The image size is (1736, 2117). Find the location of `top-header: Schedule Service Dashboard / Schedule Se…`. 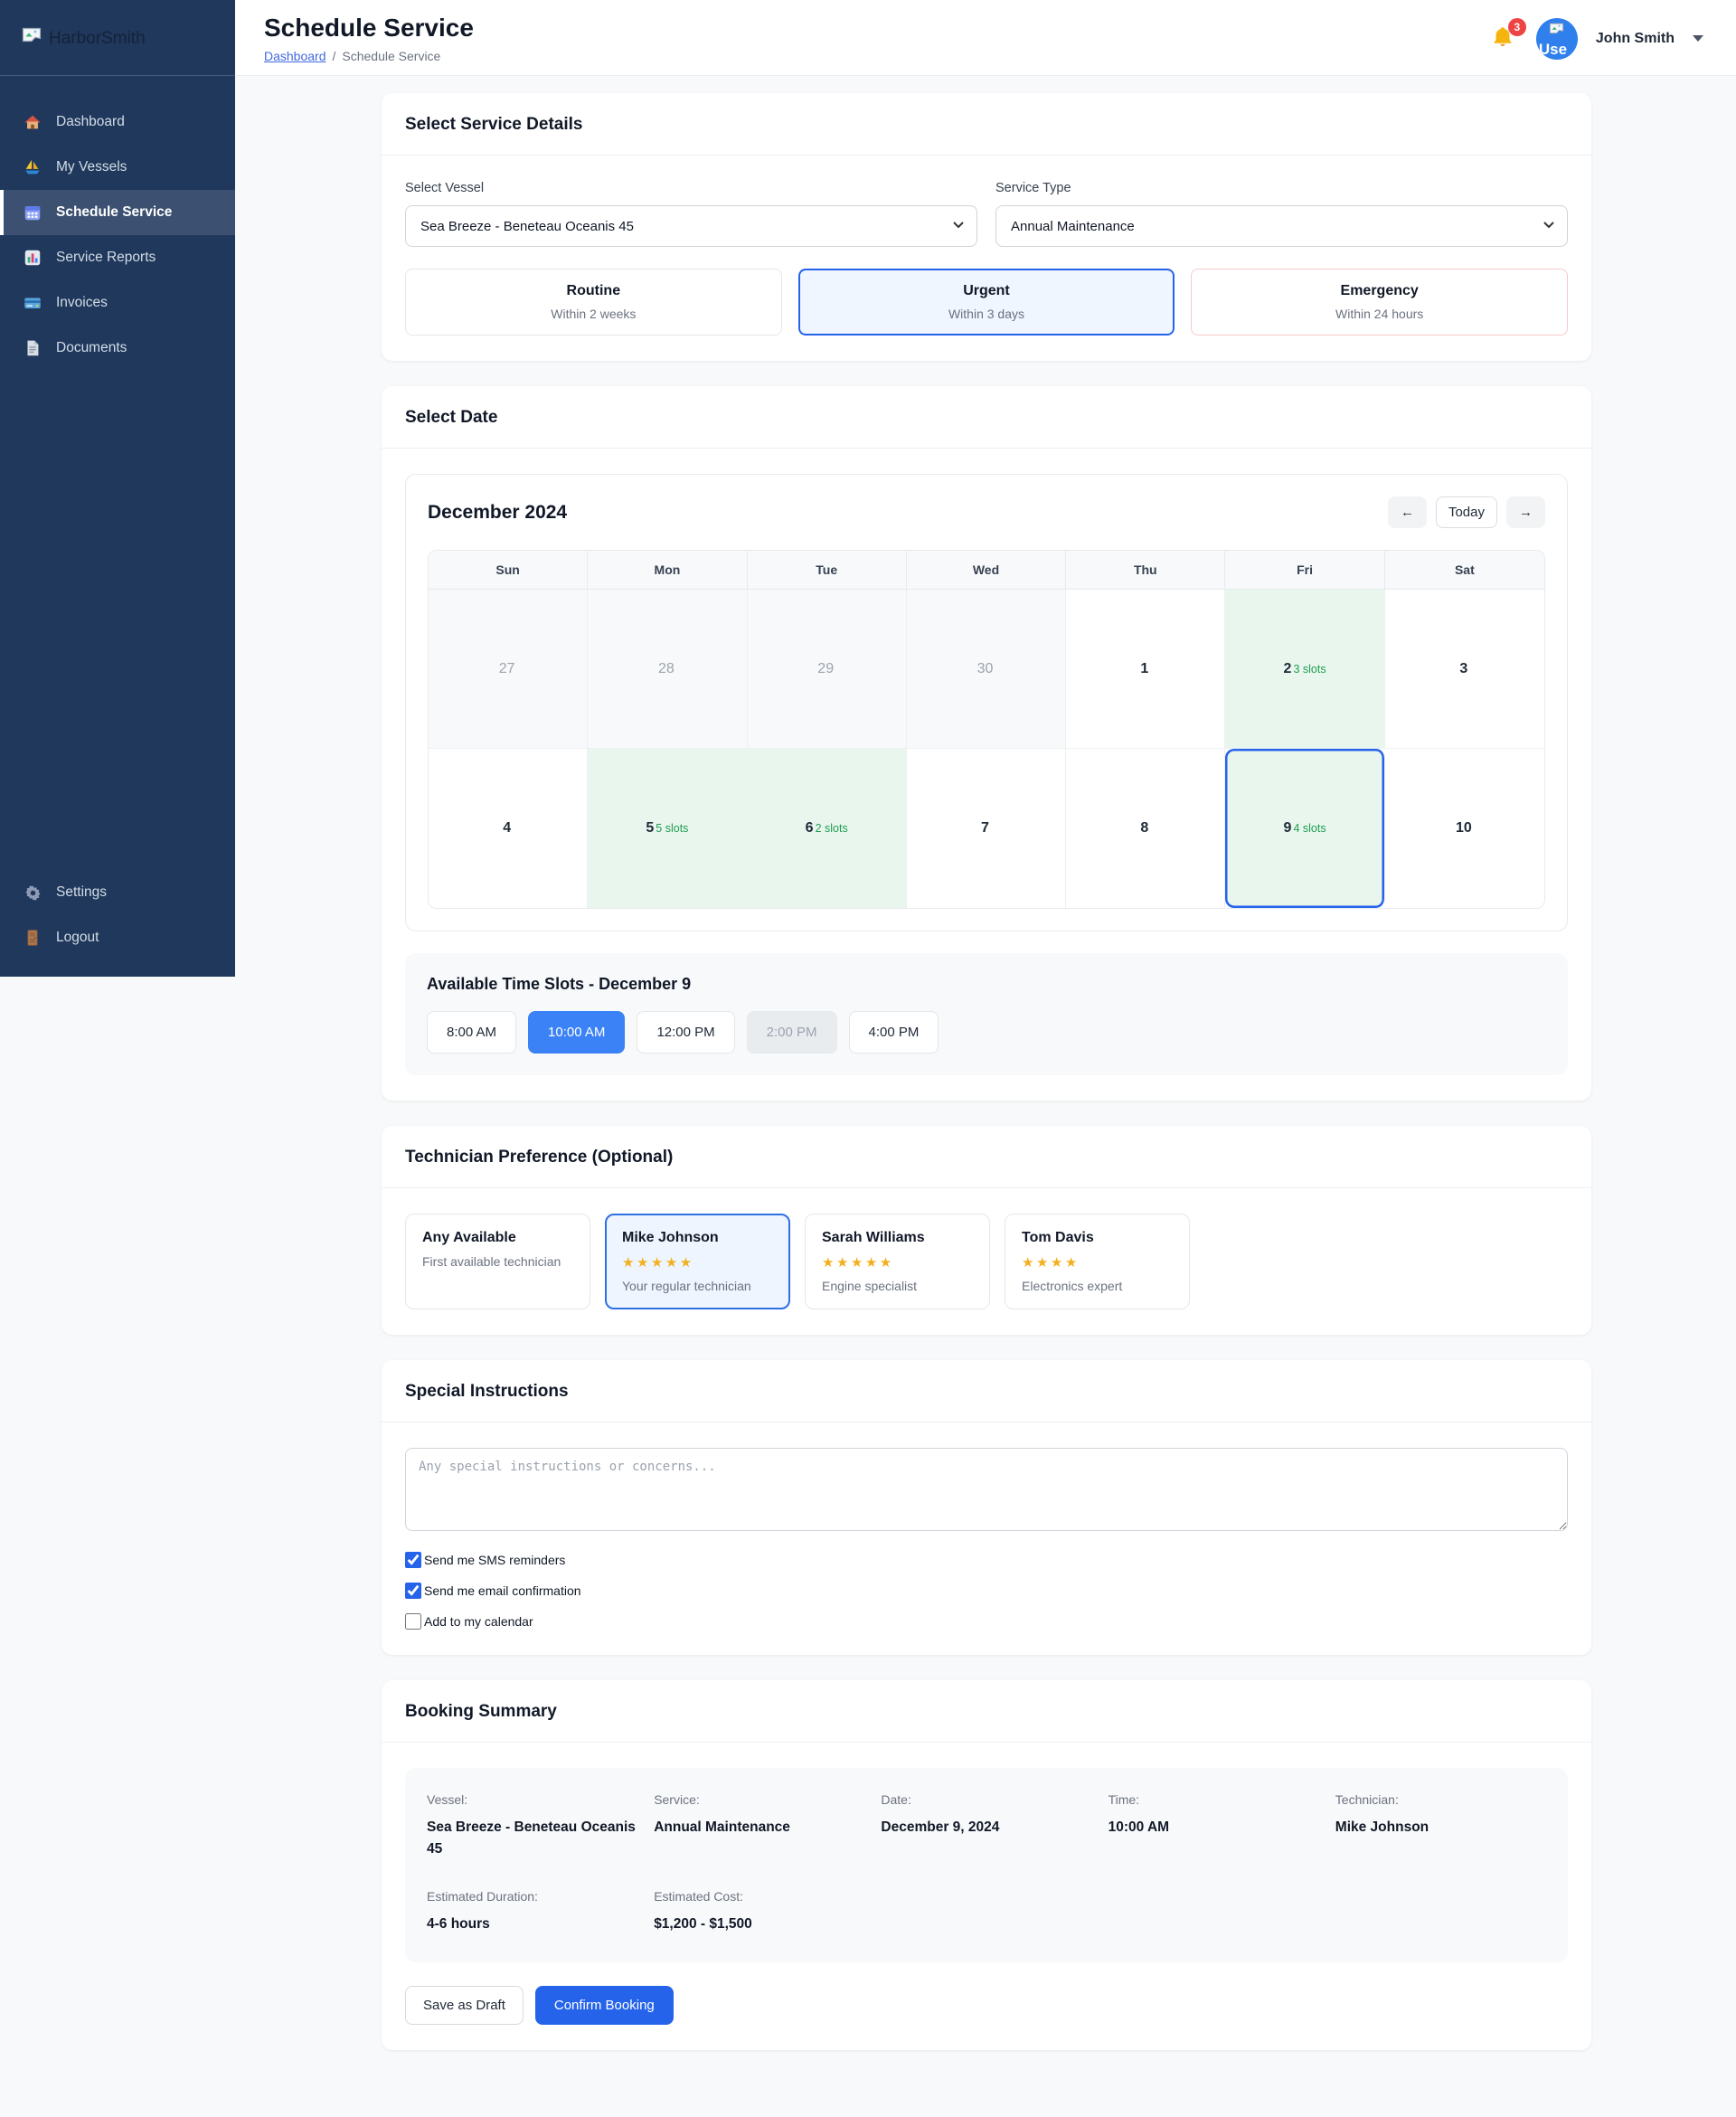

top-header: Schedule Service Dashboard / Schedule Se… is located at coordinates (986, 37).